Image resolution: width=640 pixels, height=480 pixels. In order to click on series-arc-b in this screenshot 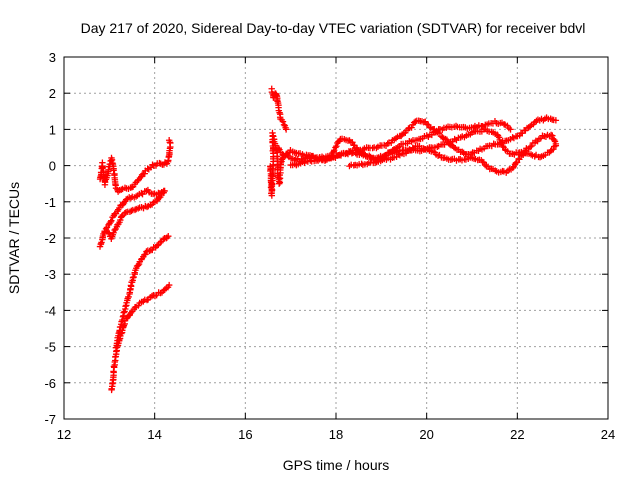, I will do `click(131, 218)`.